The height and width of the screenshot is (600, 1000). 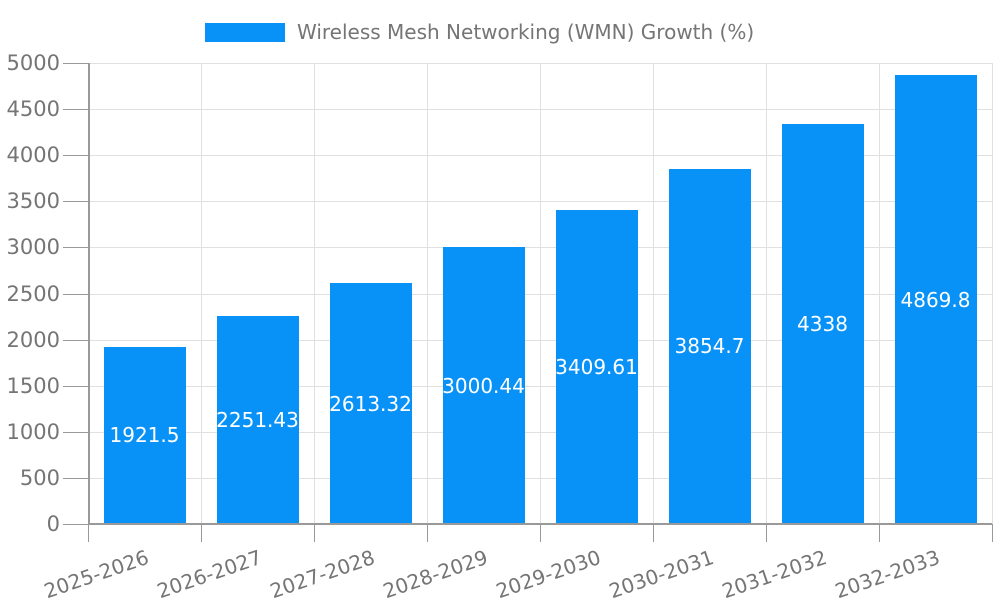 I want to click on bar-2026-2027, so click(x=257, y=420).